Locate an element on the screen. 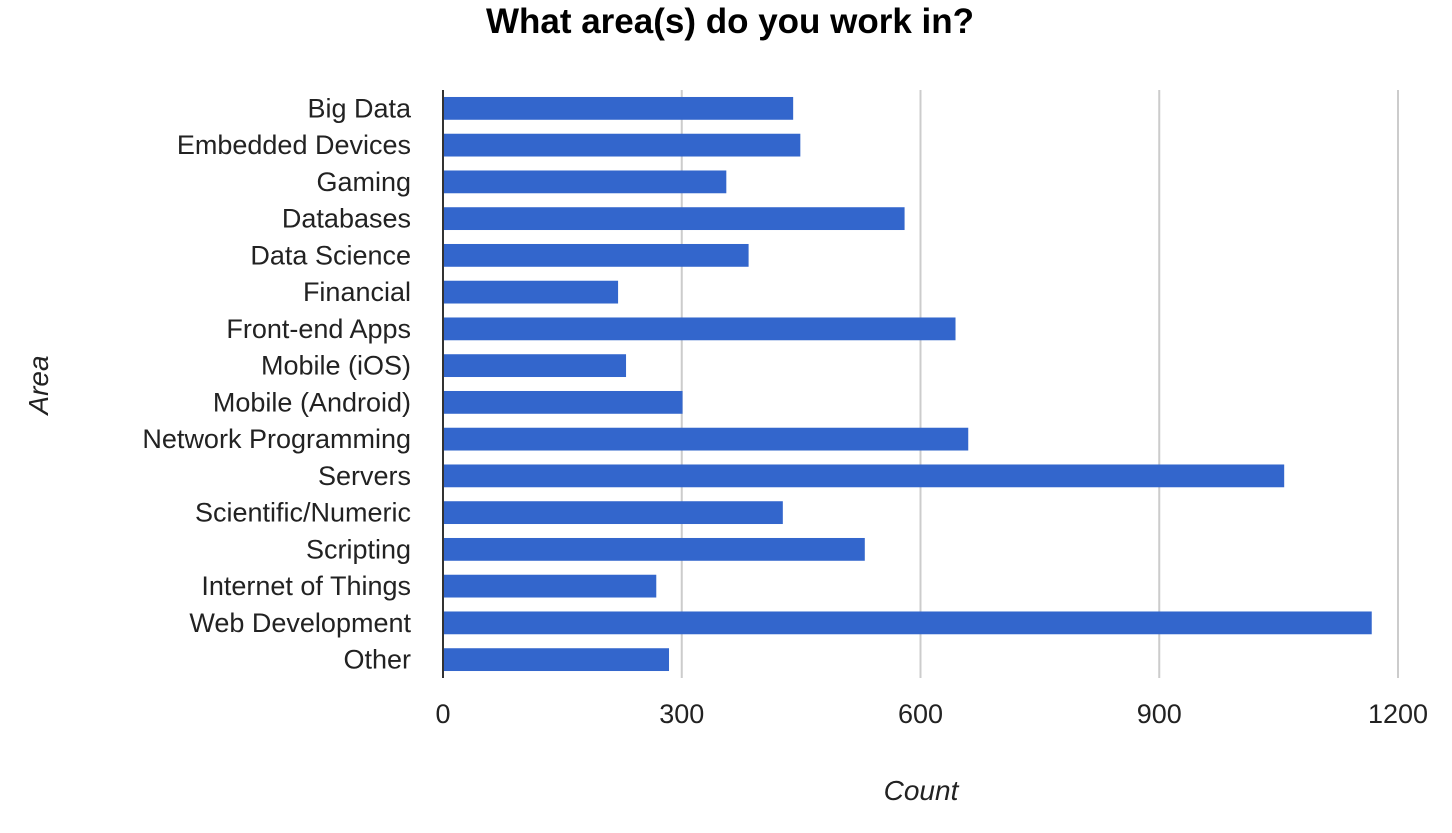 Image resolution: width=1452 pixels, height=833 pixels. category-label: Web Development is located at coordinates (300, 623).